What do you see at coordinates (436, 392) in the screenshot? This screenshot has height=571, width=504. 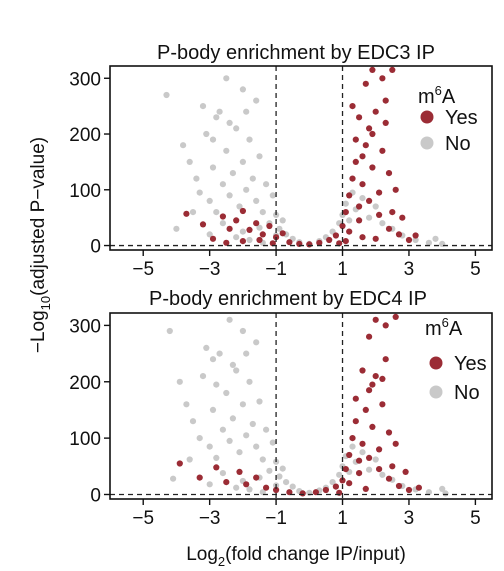 I see `edc4-legend-no-swatch` at bounding box center [436, 392].